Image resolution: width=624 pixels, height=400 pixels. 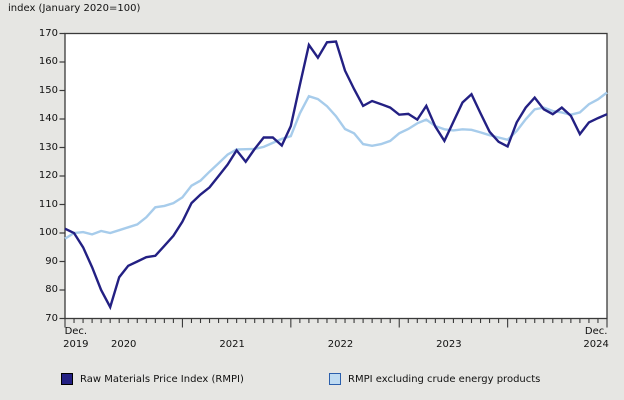 I want to click on legend-item-rmpi-ex-energy: RMPI excluding crude energy products, so click(x=434, y=379).